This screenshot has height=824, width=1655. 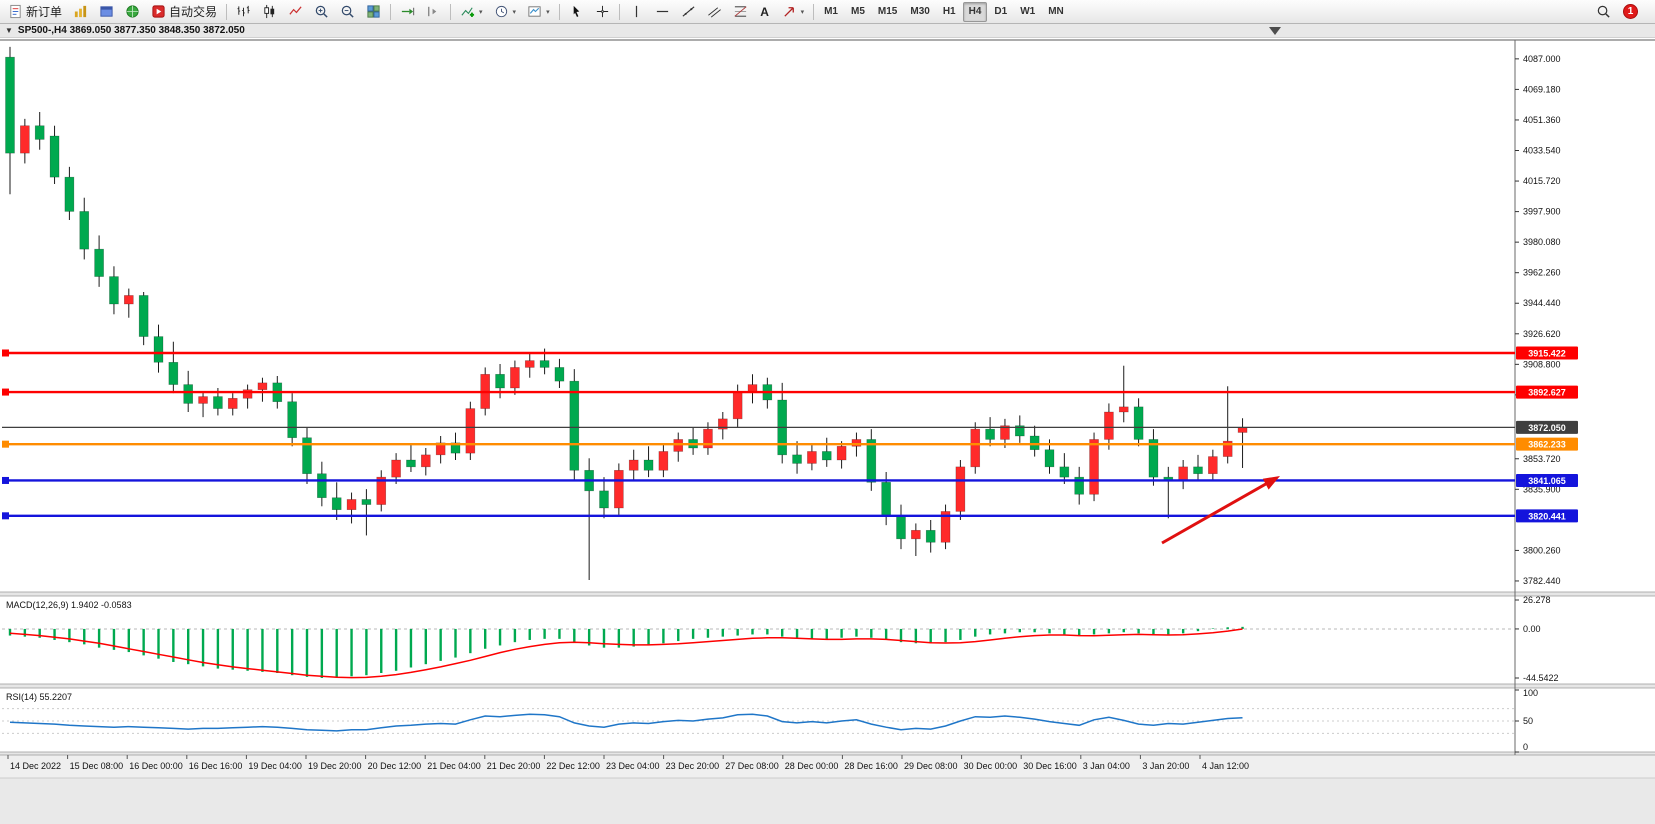 I want to click on profiles-button, so click(x=106, y=12).